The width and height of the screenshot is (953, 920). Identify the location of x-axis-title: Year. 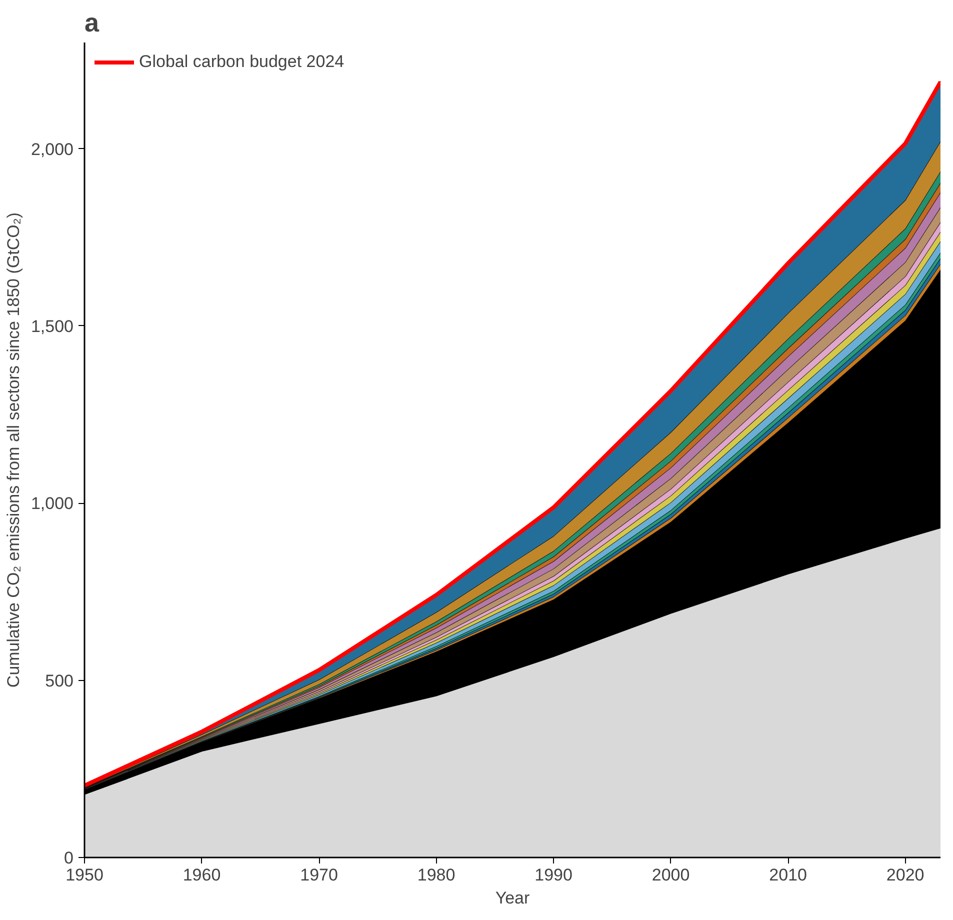
(512, 898).